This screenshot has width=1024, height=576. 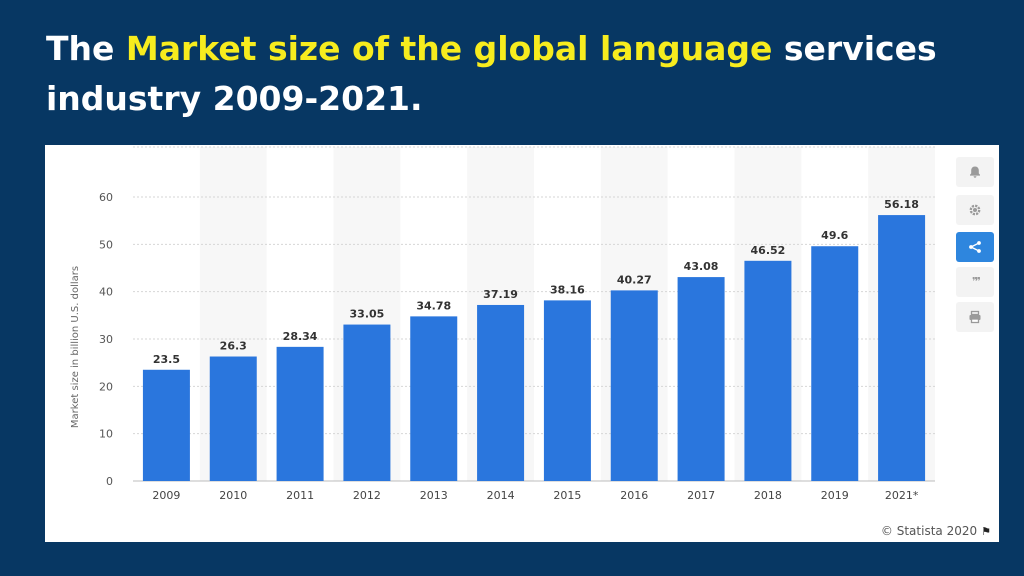 What do you see at coordinates (166, 495) in the screenshot?
I see `x-tick-label: 2009` at bounding box center [166, 495].